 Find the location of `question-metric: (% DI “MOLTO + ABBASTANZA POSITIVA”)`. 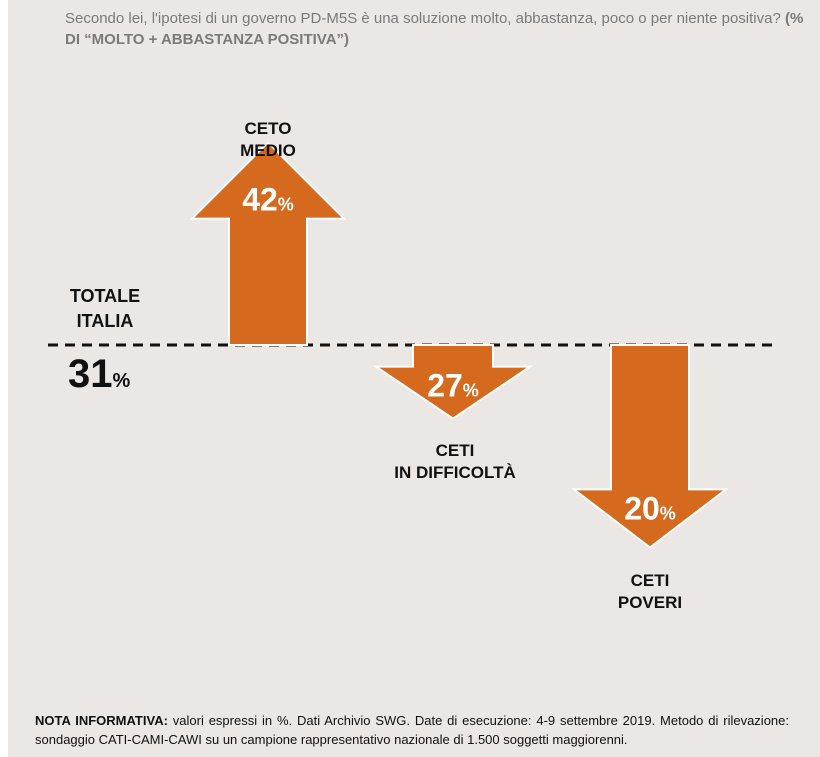

question-metric: (% DI “MOLTO + ABBASTANZA POSITIVA”) is located at coordinates (434, 29).